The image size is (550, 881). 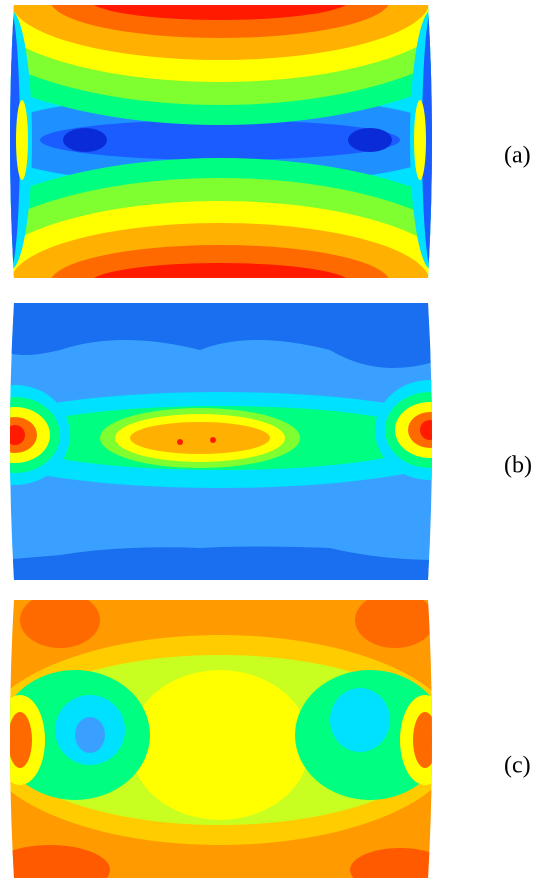 What do you see at coordinates (517, 766) in the screenshot?
I see `panel-label: (c)` at bounding box center [517, 766].